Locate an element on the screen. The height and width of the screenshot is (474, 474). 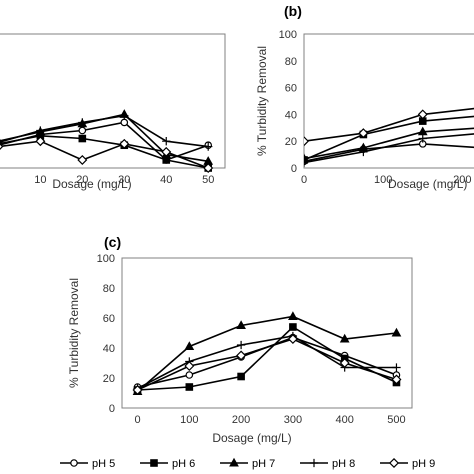
panel-c-series is located at coordinates (267, 353).